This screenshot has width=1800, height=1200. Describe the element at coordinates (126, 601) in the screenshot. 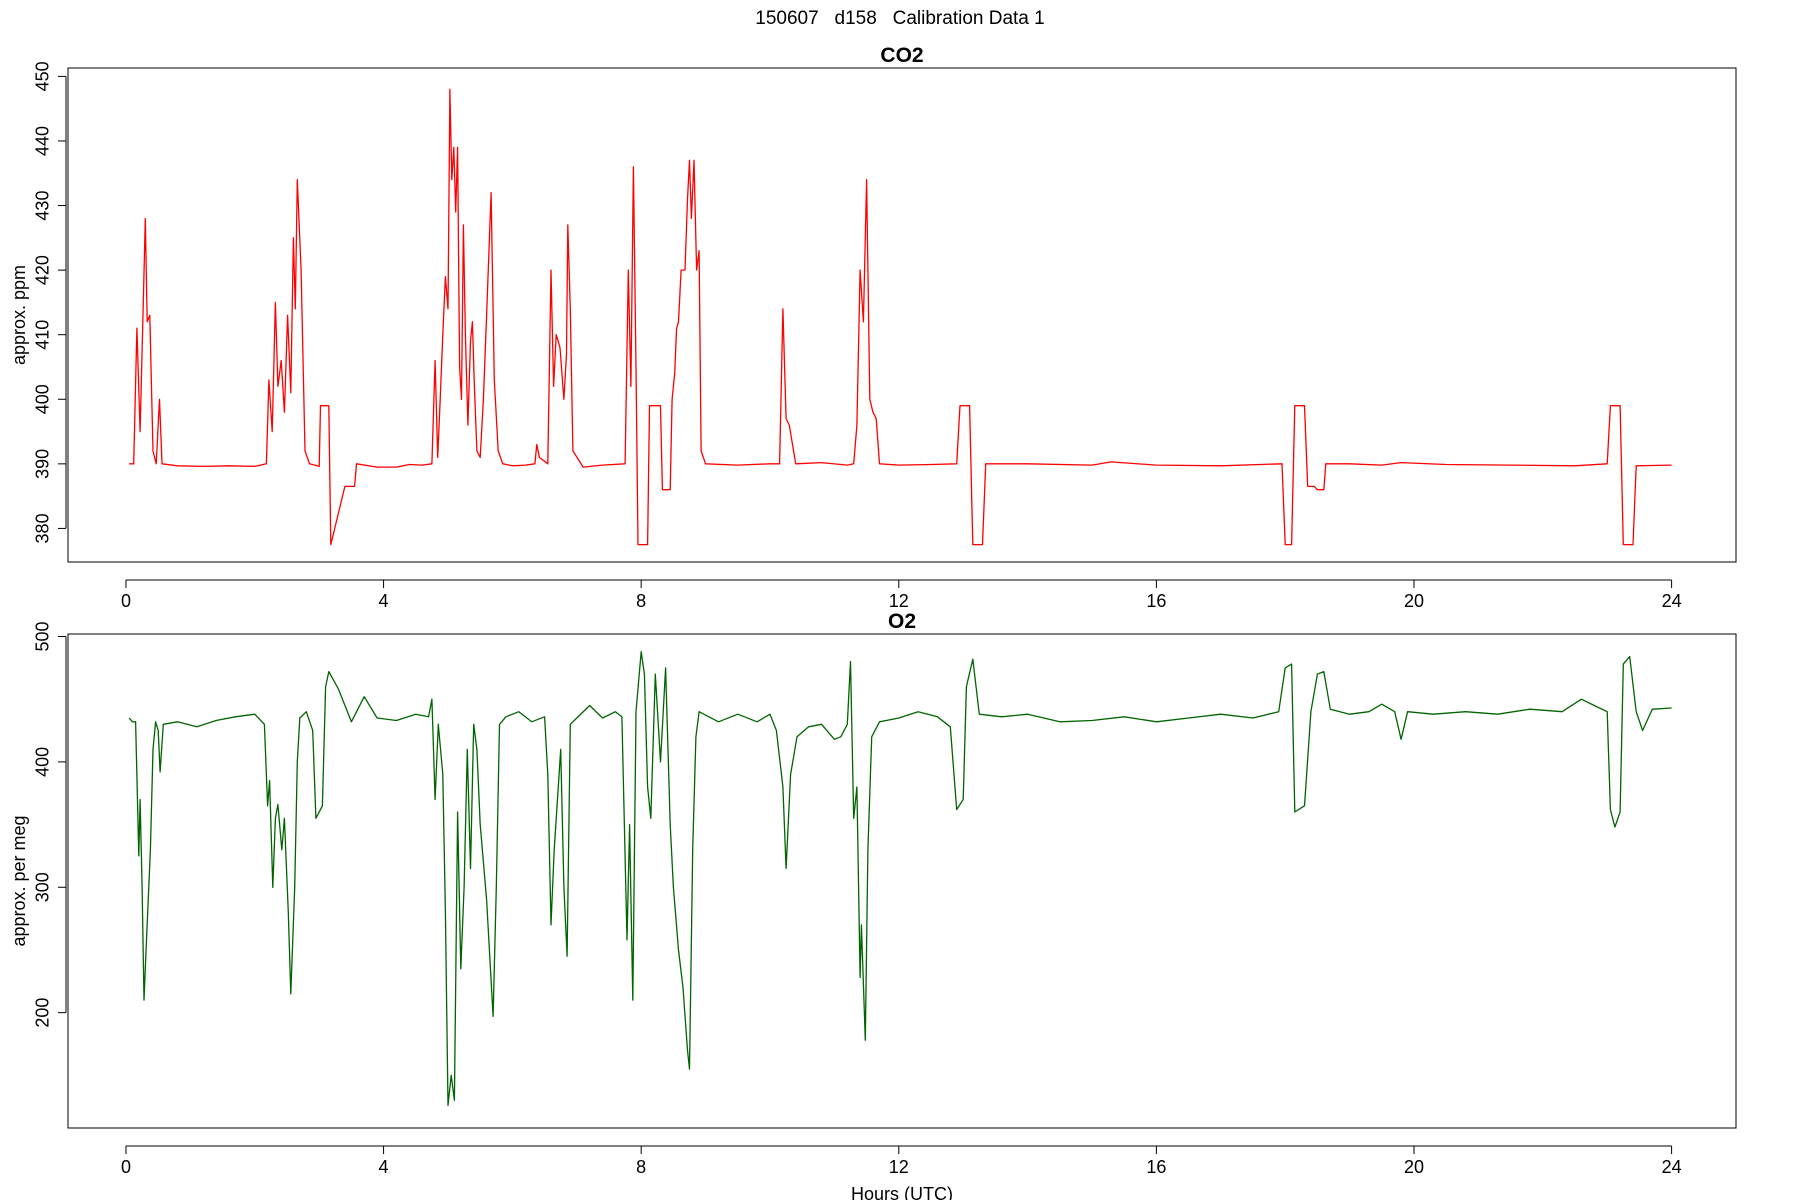

I see `co2-x-tick-label: 0` at that location.